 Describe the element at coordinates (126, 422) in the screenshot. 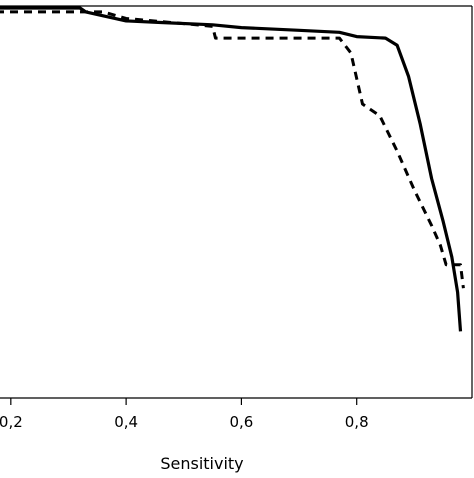

I see `x-tick-label: 0,4` at that location.